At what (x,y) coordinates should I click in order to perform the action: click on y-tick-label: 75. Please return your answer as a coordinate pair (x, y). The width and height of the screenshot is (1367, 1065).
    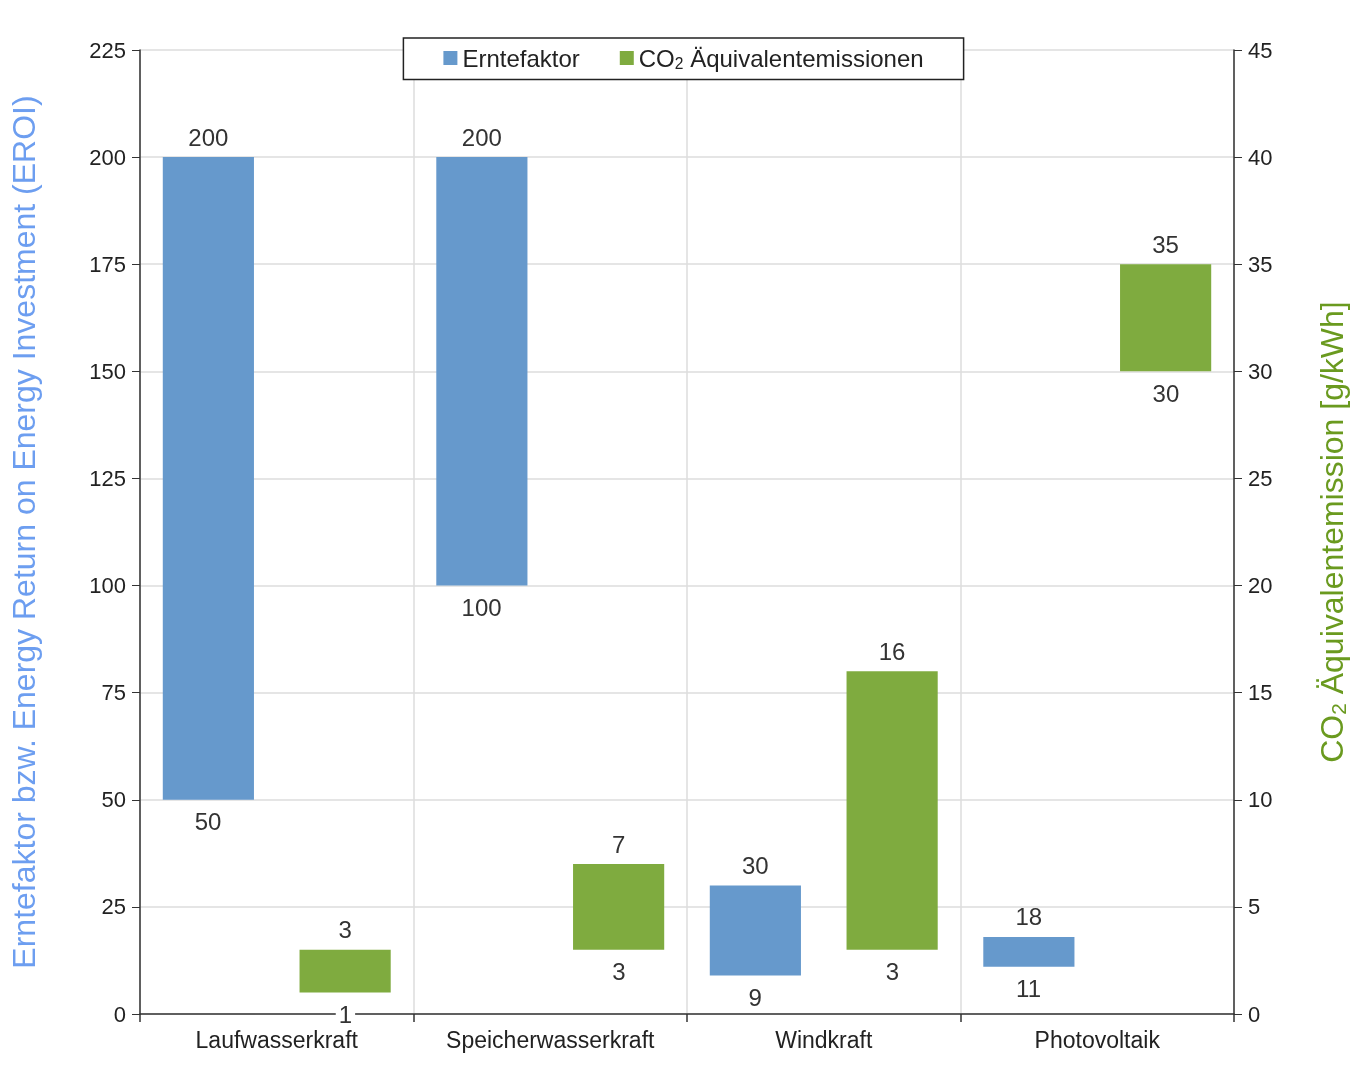
    Looking at the image, I should click on (113, 693).